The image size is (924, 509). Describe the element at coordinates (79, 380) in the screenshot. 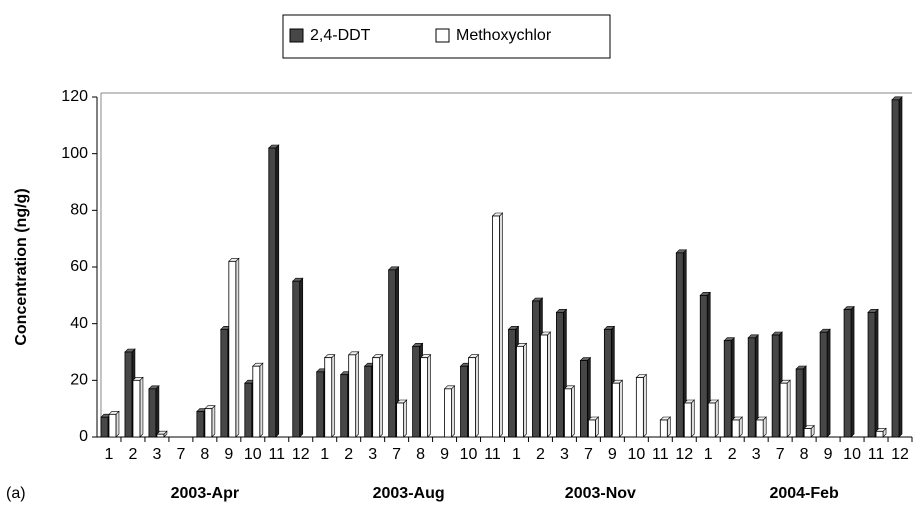

I see `y-tick-label: 20` at that location.